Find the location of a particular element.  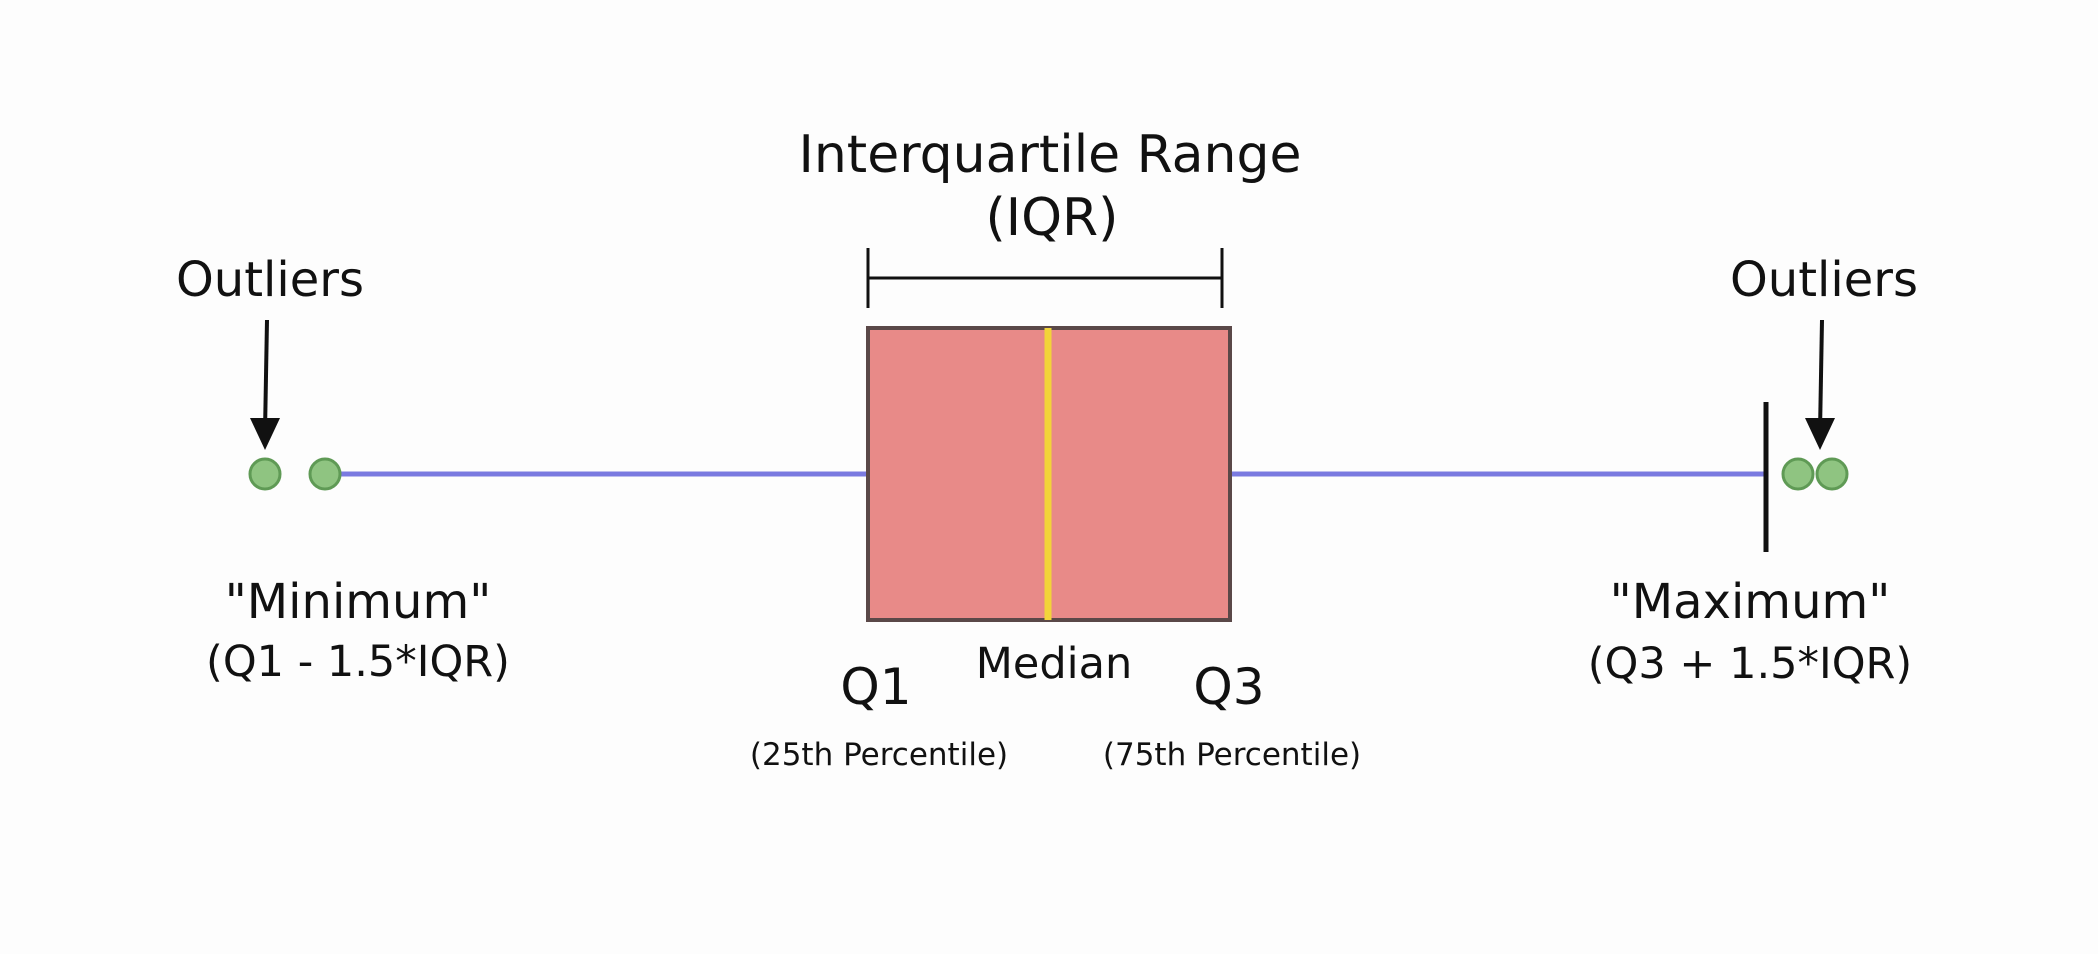

minimum-formula: (Q1 - 1.5*IQR) is located at coordinates (358, 662).